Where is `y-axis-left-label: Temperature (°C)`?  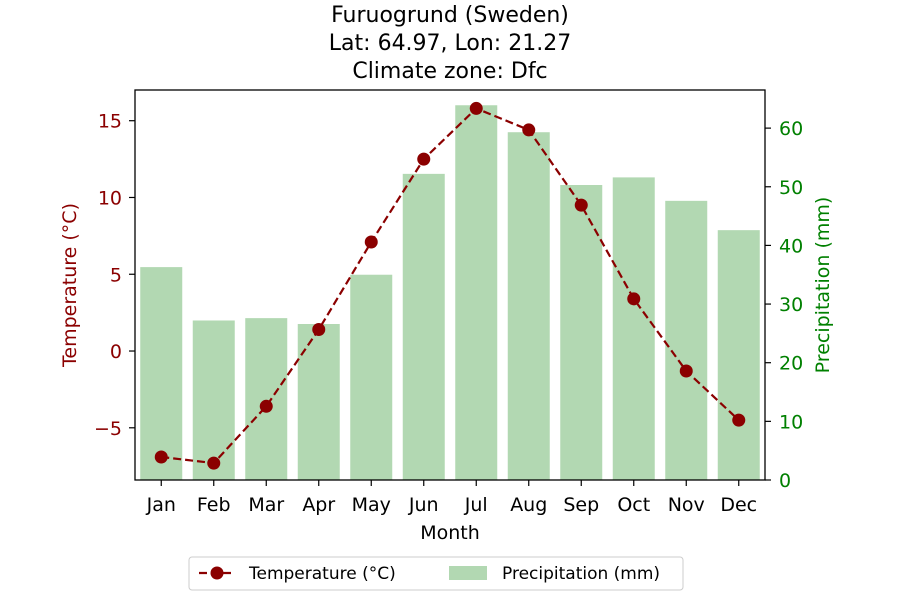
y-axis-left-label: Temperature (°C) is located at coordinates (70, 285).